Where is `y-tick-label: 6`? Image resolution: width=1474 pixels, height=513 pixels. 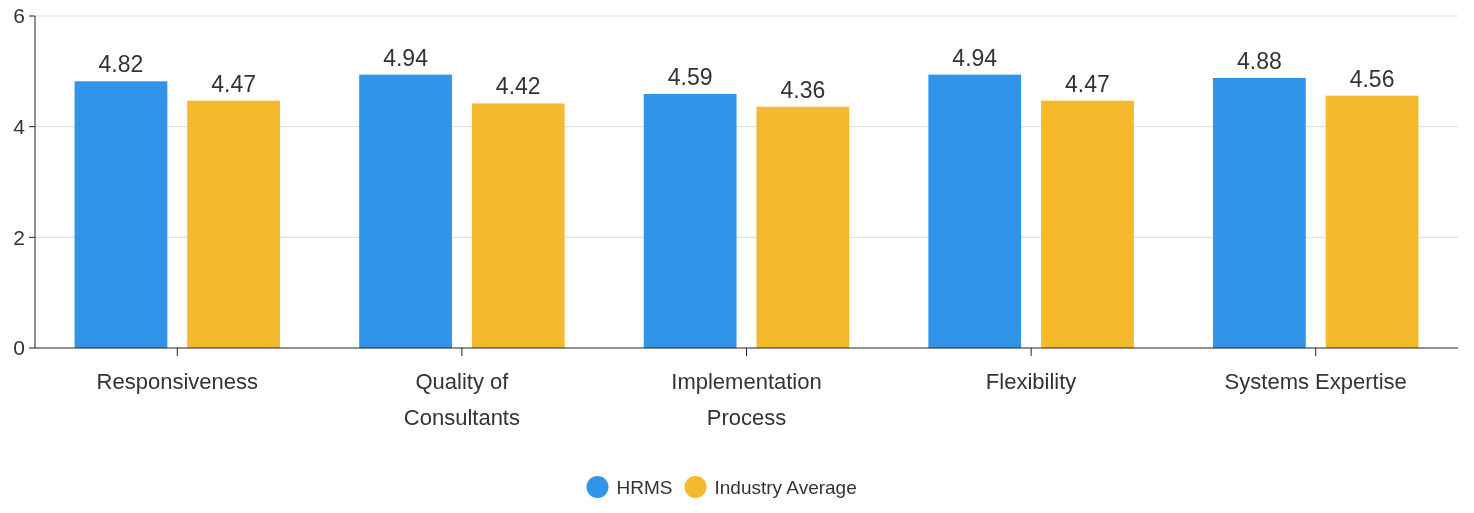 y-tick-label: 6 is located at coordinates (19, 16).